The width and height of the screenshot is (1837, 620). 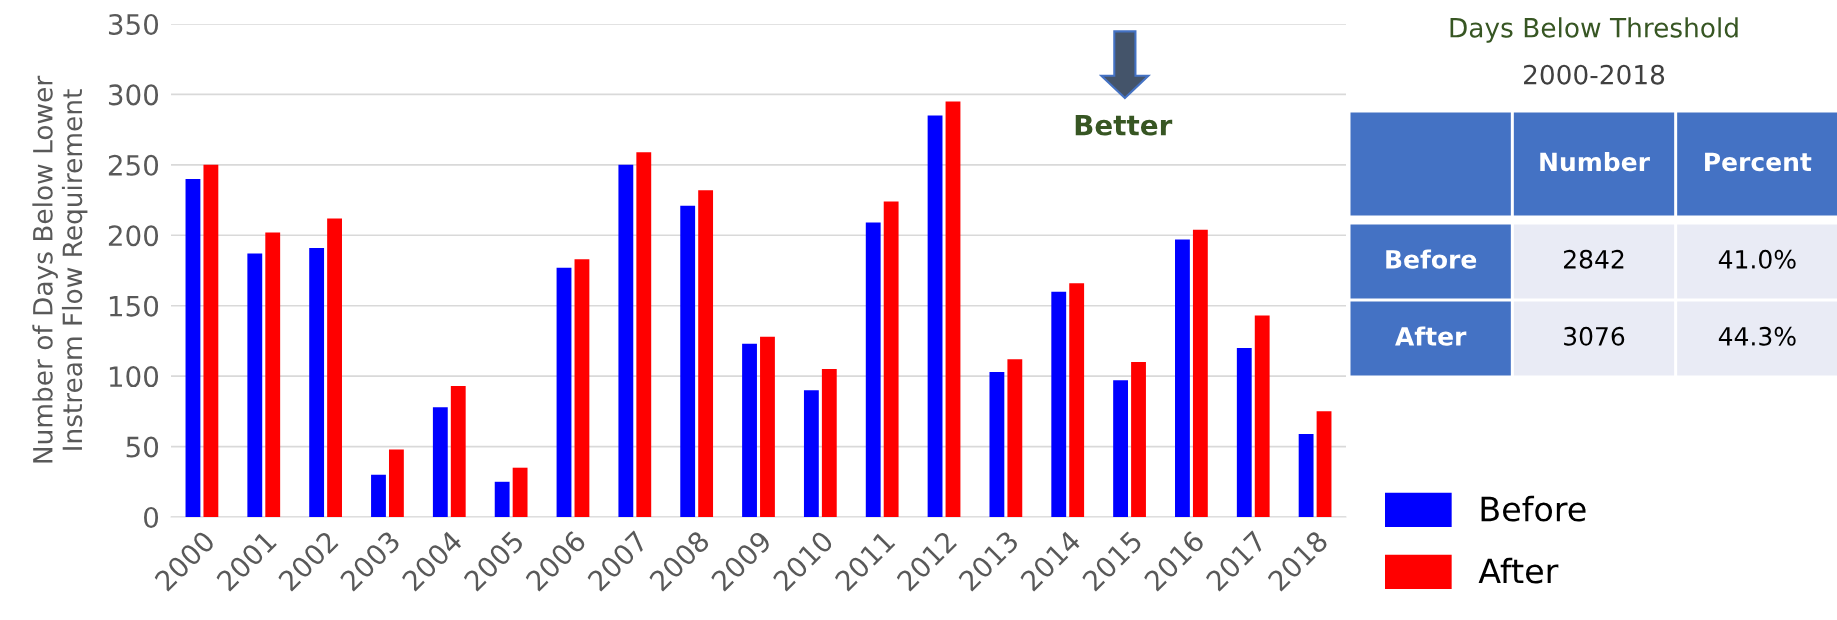 I want to click on y-tick-label: 200, so click(x=133, y=236).